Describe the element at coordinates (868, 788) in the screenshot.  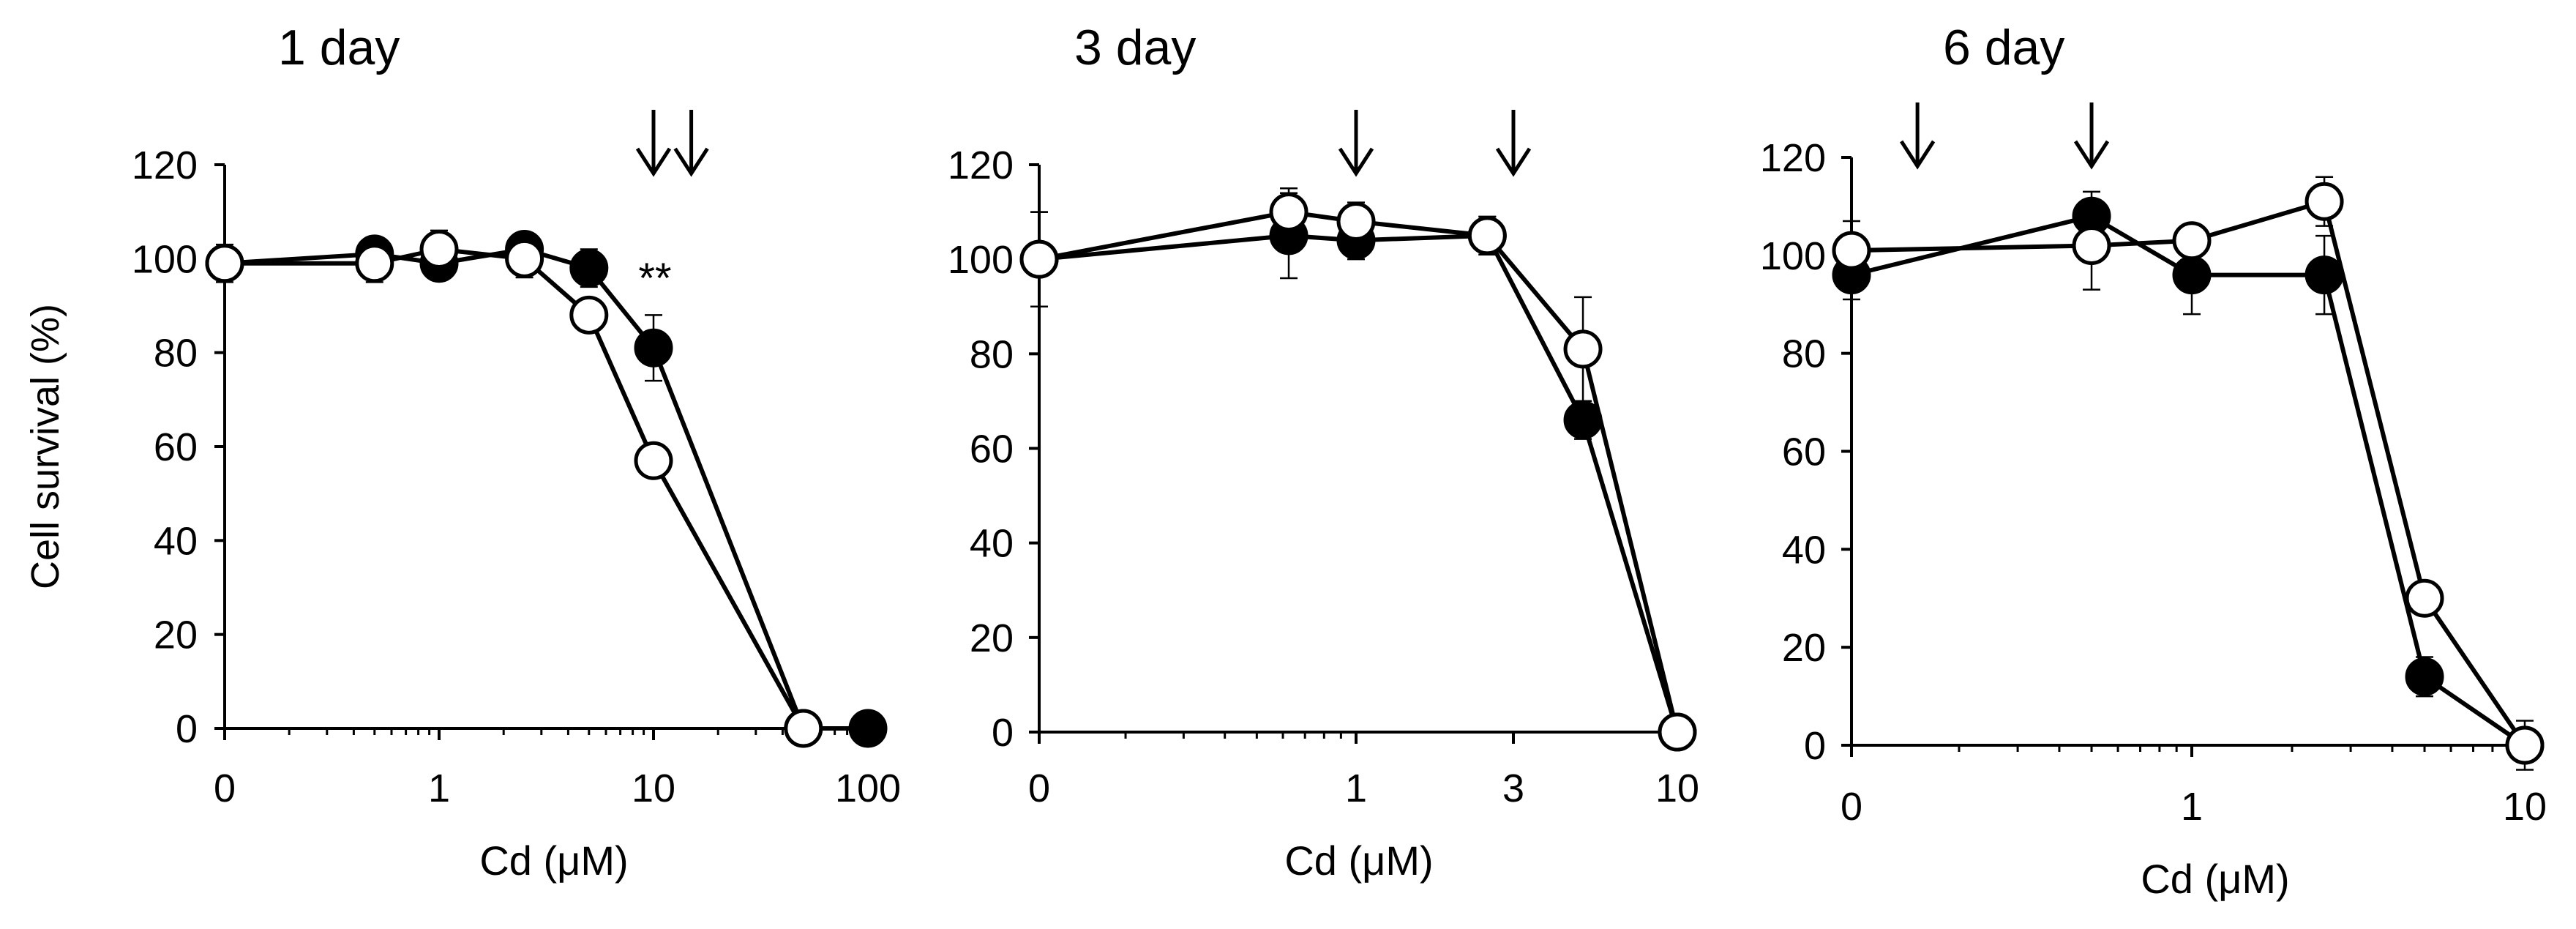
I see `x-tick-label: 100` at that location.